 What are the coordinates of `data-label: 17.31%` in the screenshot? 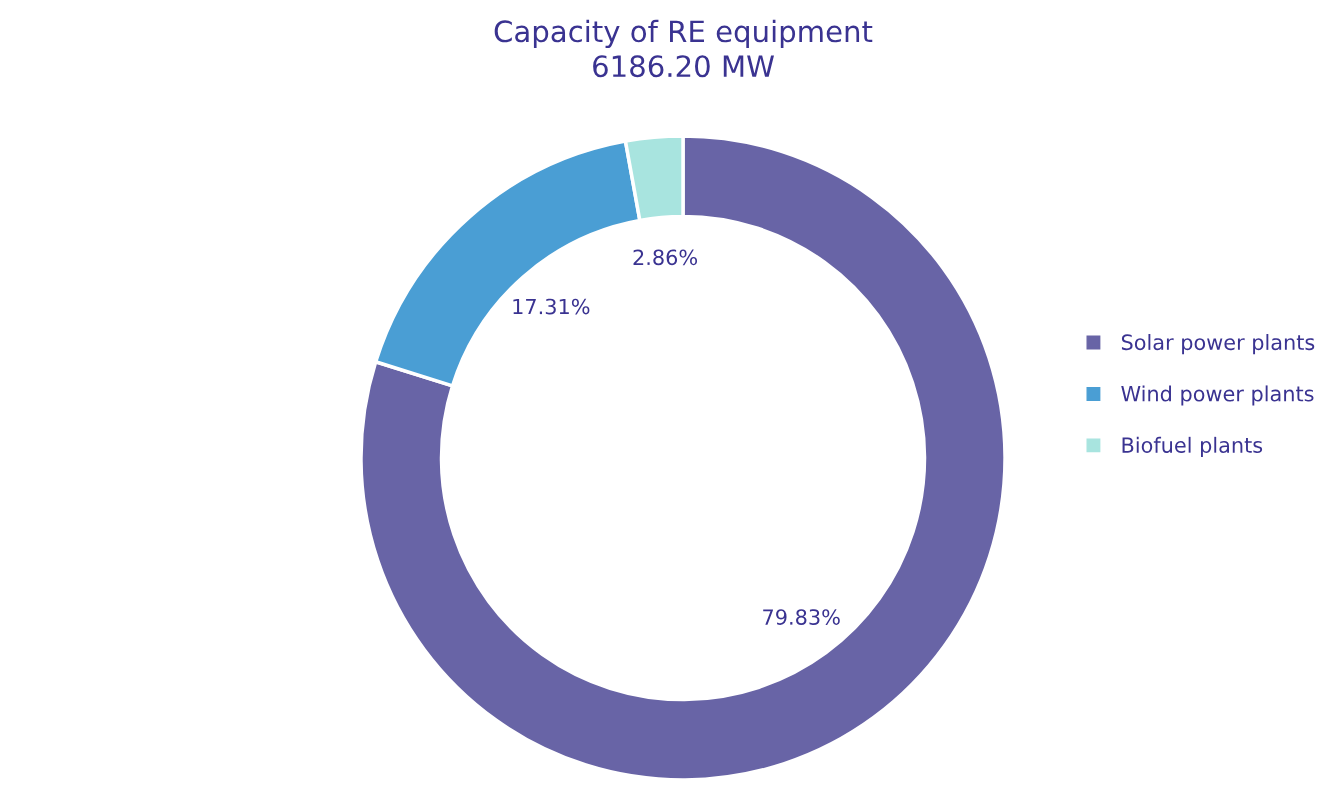 It's located at (551, 306).